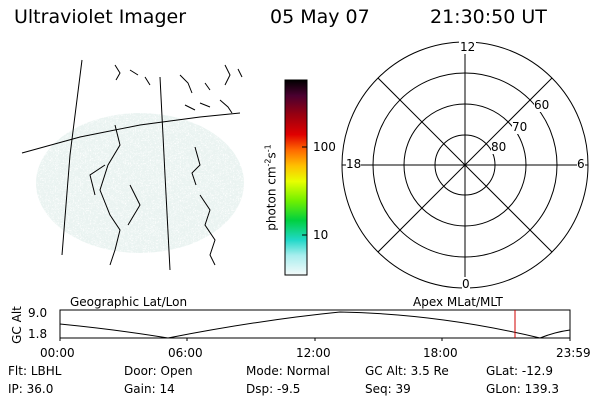  I want to click on colorbar-tick-label: 100, so click(324, 147).